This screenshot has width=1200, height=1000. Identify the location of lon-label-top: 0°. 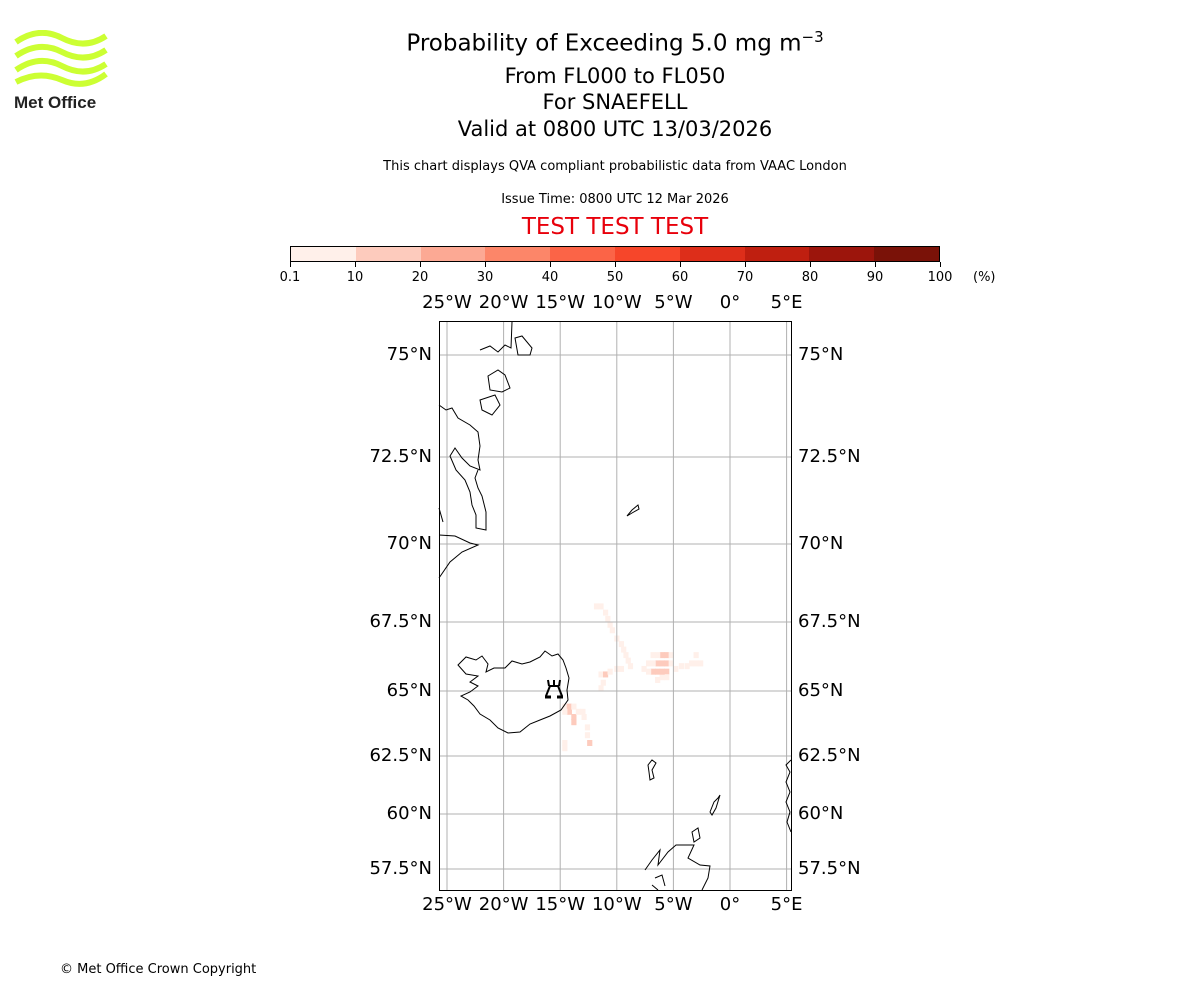
(730, 302).